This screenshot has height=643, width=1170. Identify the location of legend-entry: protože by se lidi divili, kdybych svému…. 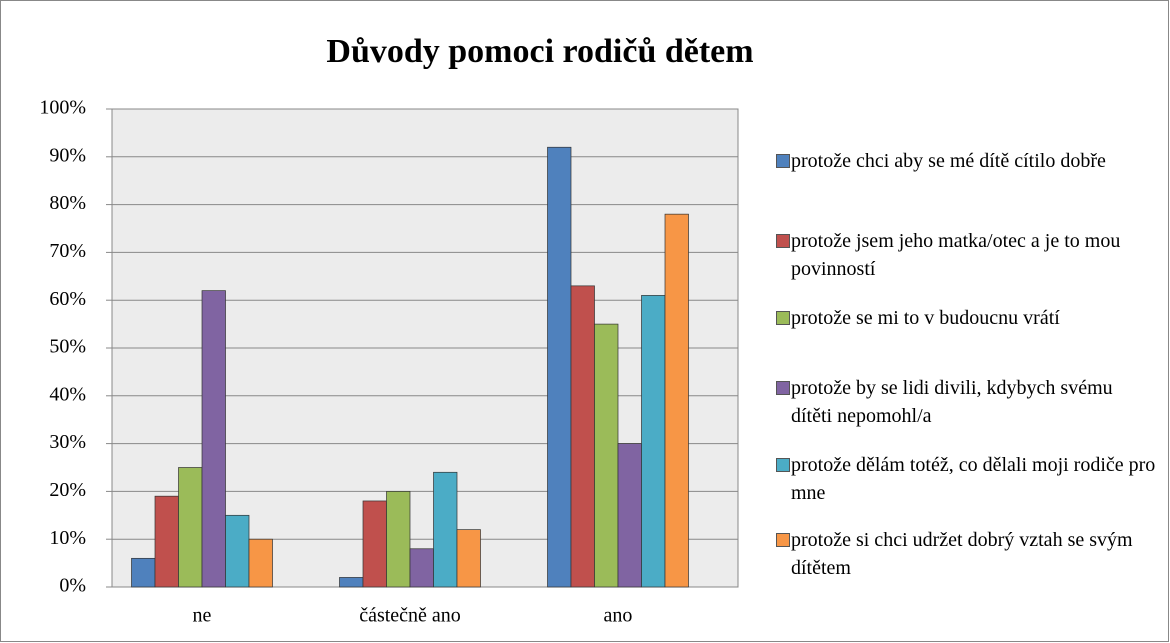
(966, 402).